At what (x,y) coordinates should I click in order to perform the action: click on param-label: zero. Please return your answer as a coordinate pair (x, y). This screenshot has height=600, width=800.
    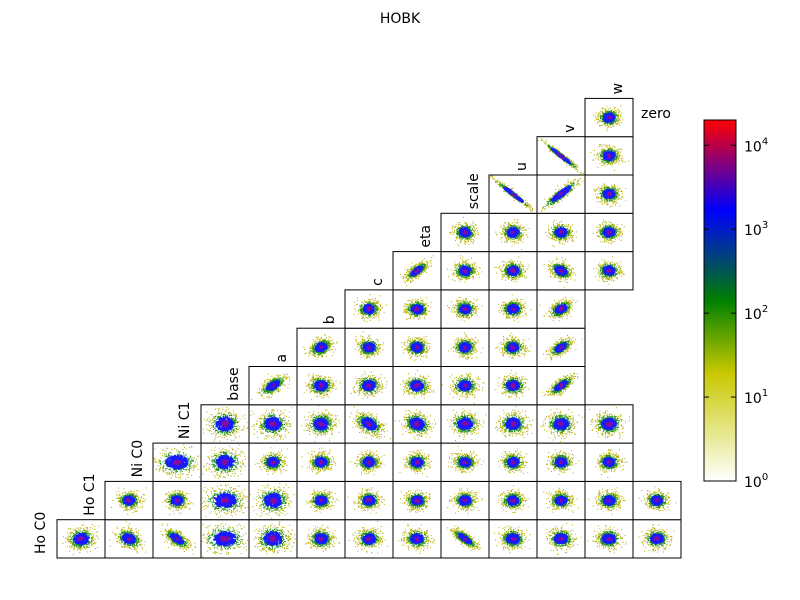
    Looking at the image, I should click on (656, 114).